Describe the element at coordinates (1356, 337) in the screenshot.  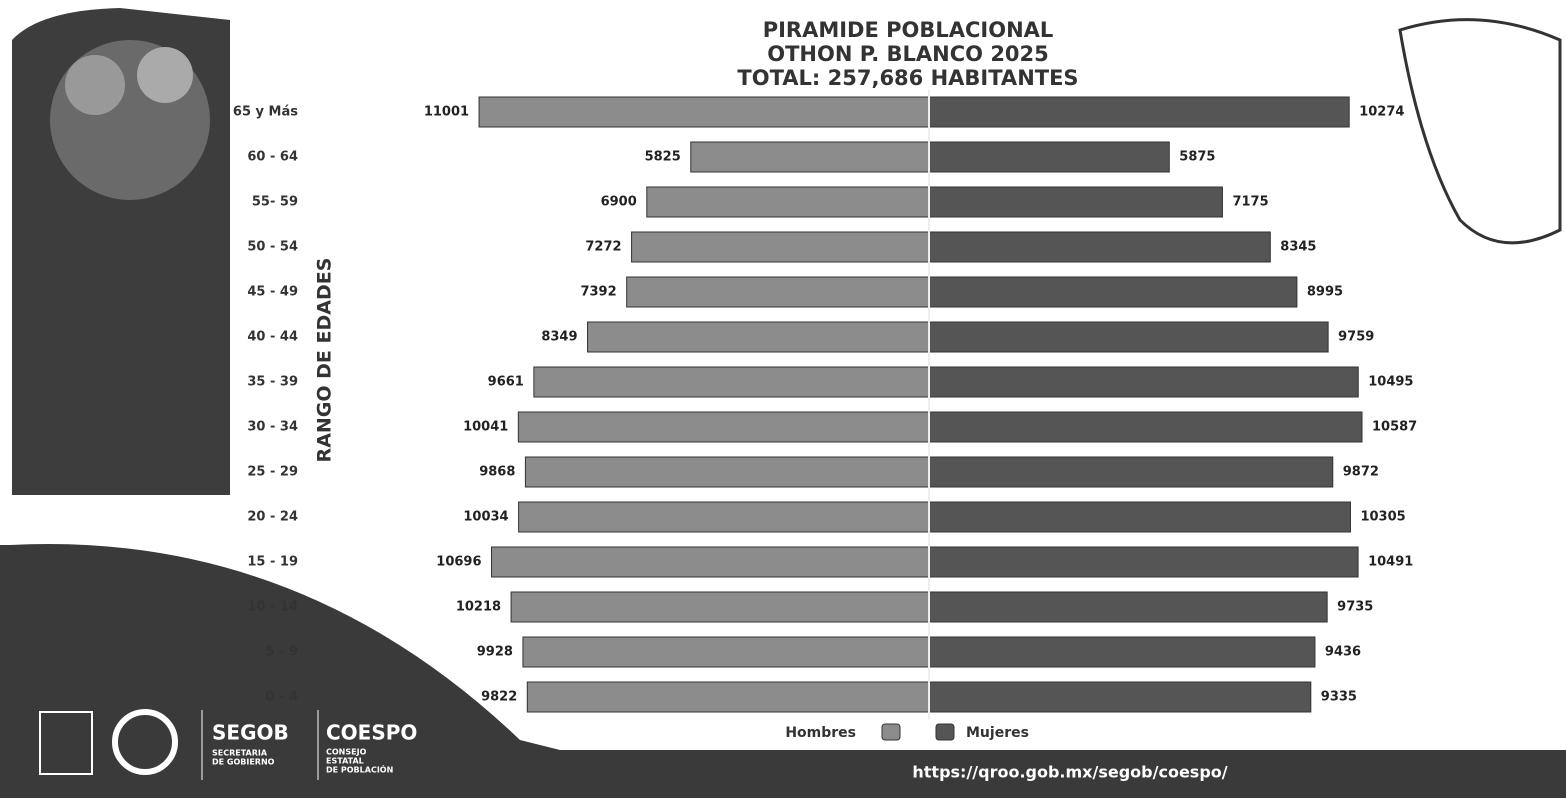
I see `value-label: 9759` at that location.